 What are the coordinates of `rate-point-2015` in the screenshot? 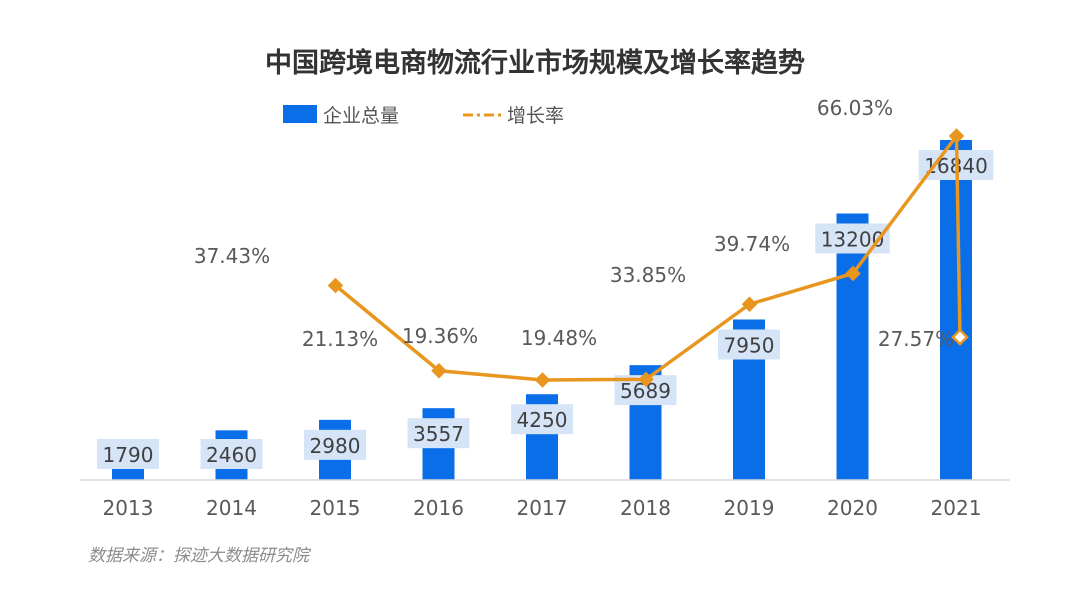 It's located at (439, 370).